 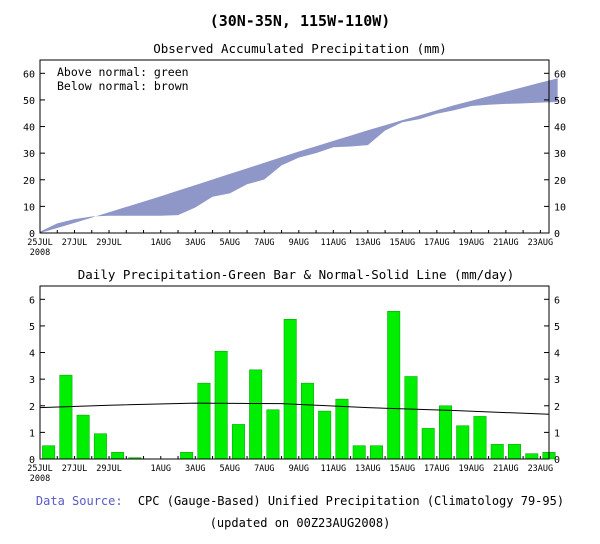 I want to click on daily-ytick-label-right: 3, so click(x=557, y=380).